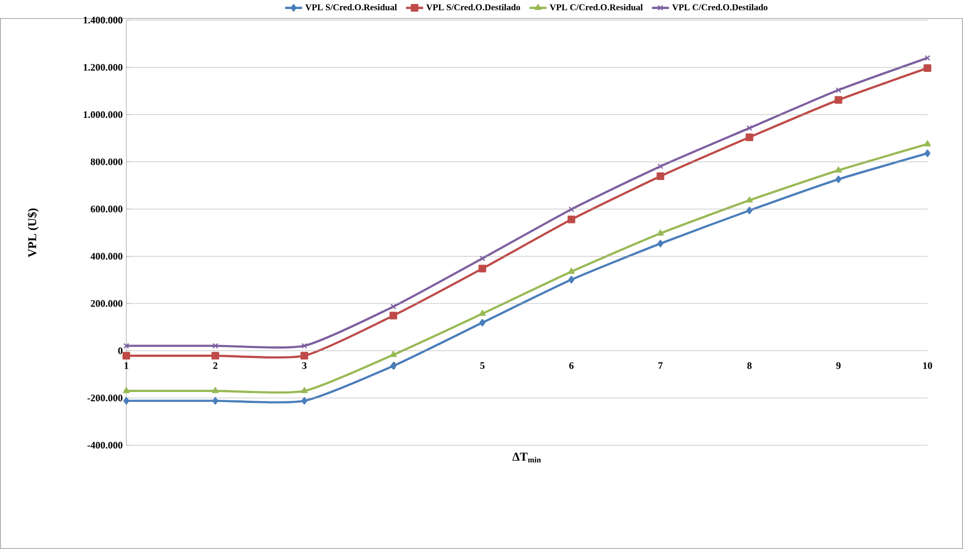 This screenshot has height=549, width=963. I want to click on x-tick-label: 2, so click(215, 365).